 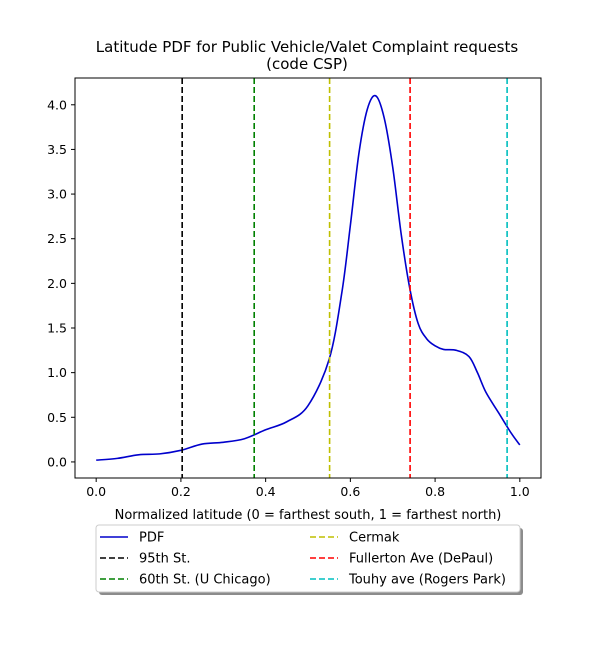 I want to click on y-tick-label: 0.5, so click(x=57, y=417).